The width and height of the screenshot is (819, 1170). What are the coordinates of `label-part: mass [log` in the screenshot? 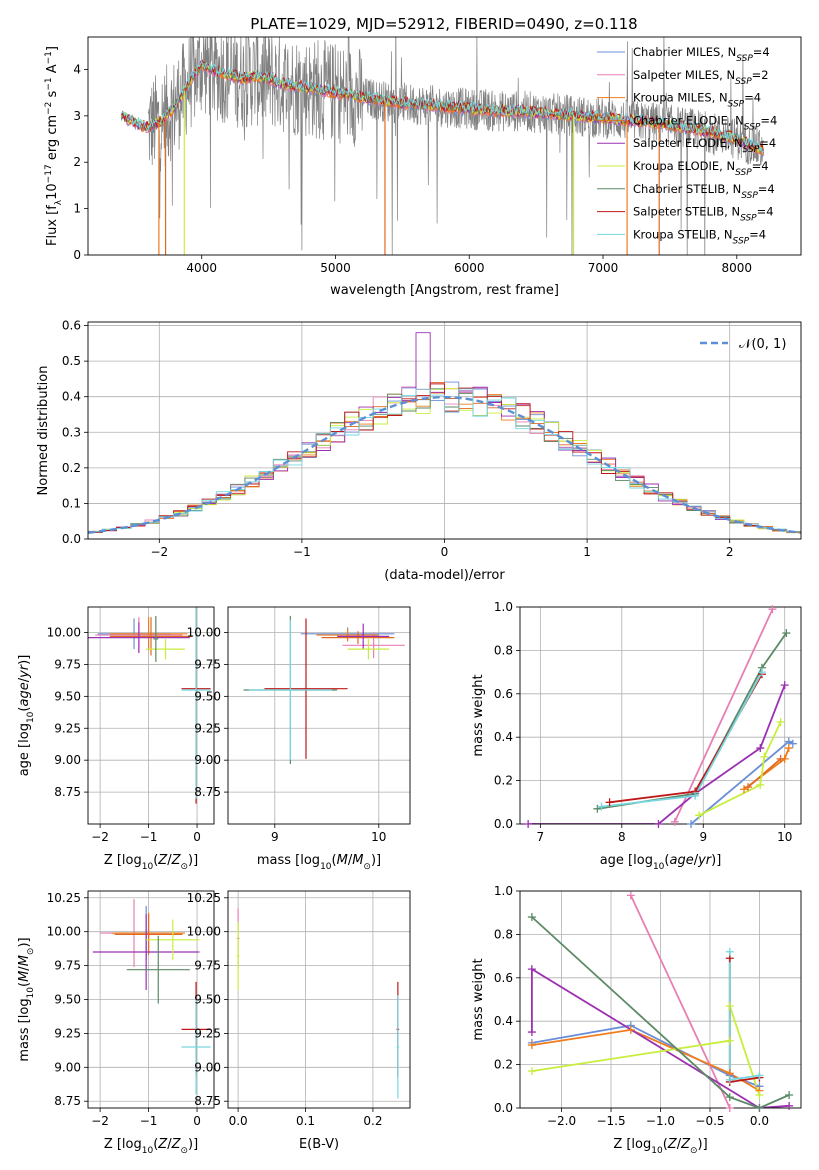 It's located at (24, 1029).